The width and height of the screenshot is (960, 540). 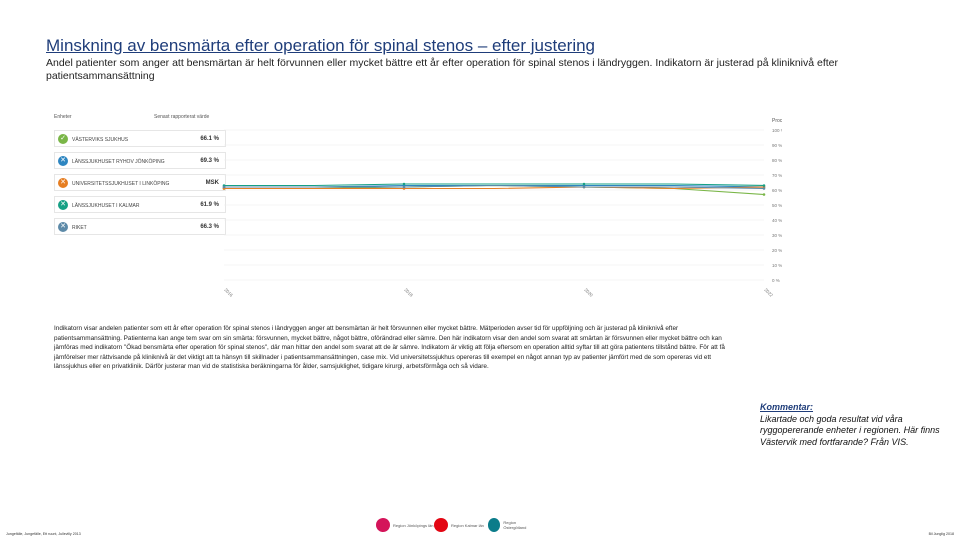 I want to click on x-tick-label: 2020, so click(x=588, y=292).